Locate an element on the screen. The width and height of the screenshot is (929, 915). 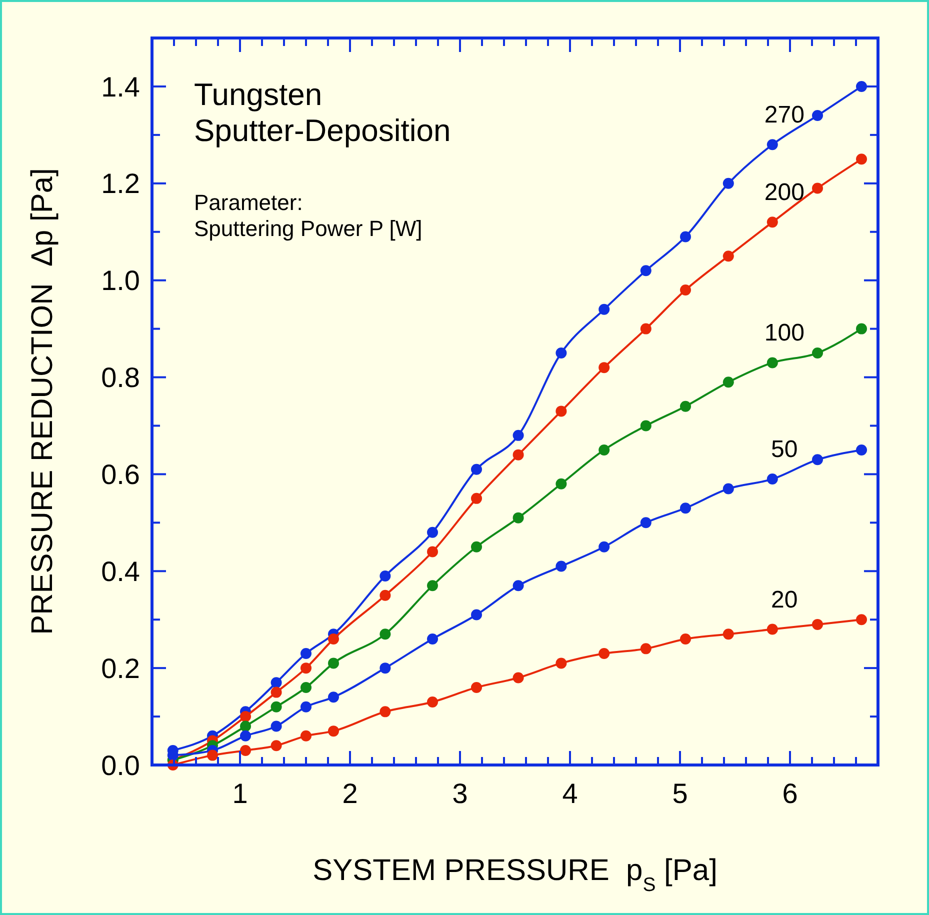
x-tick-label: 6 is located at coordinates (790, 793).